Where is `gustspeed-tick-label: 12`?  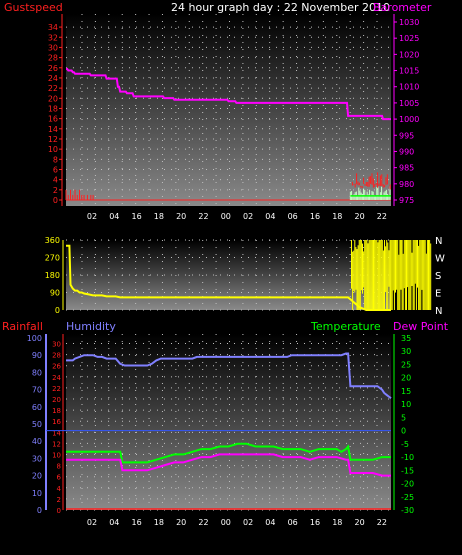 gustspeed-tick-label: 12 is located at coordinates (53, 139).